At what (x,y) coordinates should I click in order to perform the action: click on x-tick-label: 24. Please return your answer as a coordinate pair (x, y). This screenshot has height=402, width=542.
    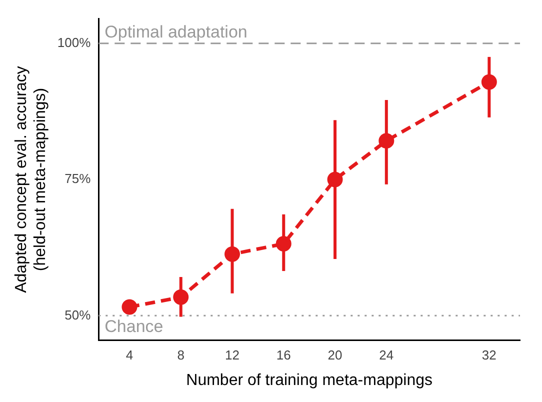
    Looking at the image, I should click on (386, 355).